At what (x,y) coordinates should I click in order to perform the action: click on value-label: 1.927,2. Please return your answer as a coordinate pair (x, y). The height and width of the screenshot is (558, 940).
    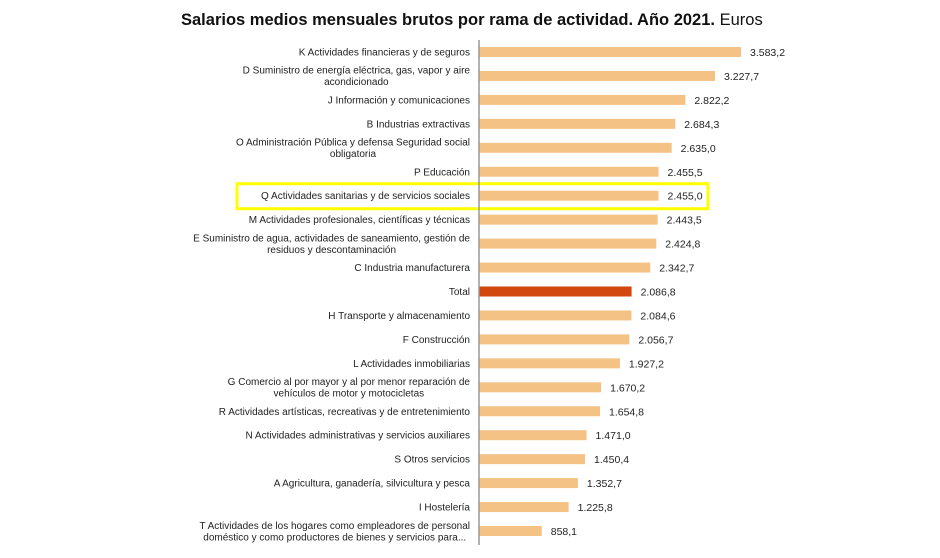
    Looking at the image, I should click on (646, 364).